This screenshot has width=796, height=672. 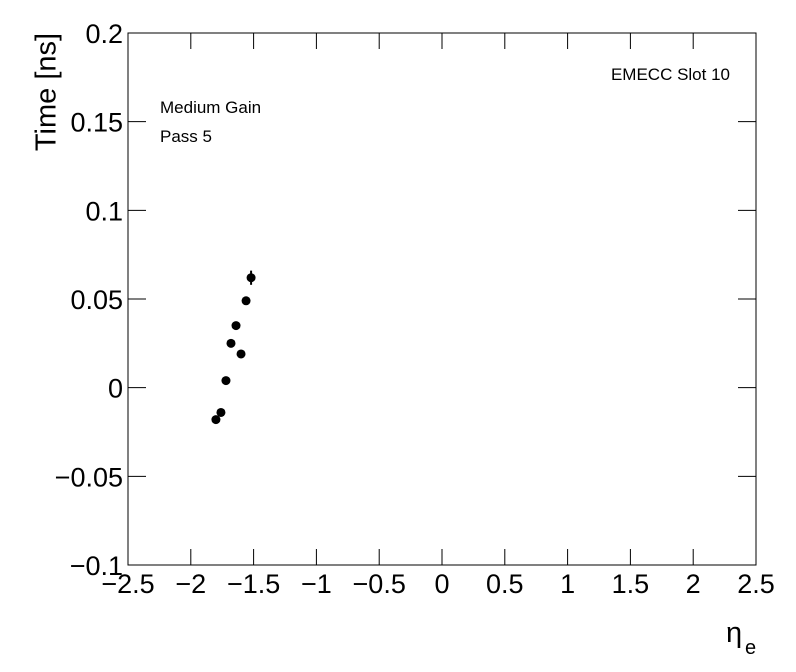 I want to click on x-tick-label: 2.5, so click(x=756, y=584).